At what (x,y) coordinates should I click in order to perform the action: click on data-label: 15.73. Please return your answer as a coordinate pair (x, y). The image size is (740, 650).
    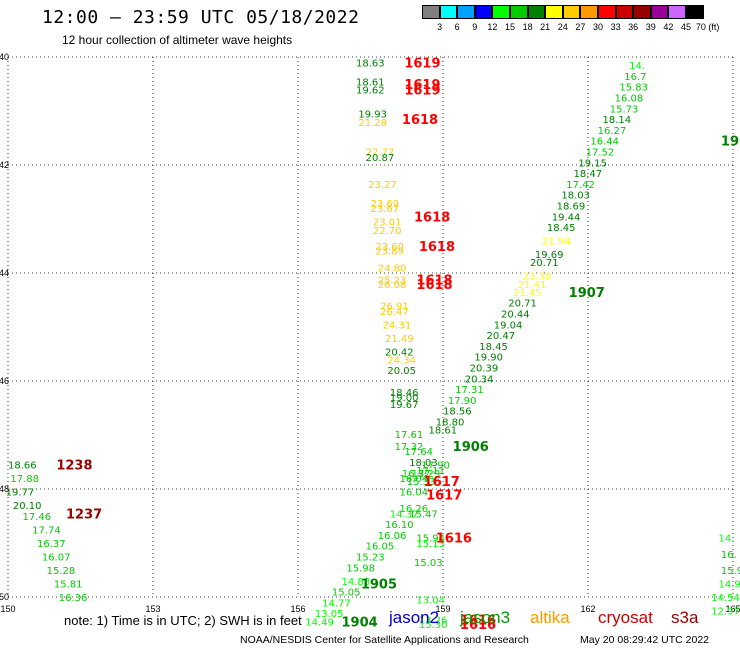
    Looking at the image, I should click on (624, 109).